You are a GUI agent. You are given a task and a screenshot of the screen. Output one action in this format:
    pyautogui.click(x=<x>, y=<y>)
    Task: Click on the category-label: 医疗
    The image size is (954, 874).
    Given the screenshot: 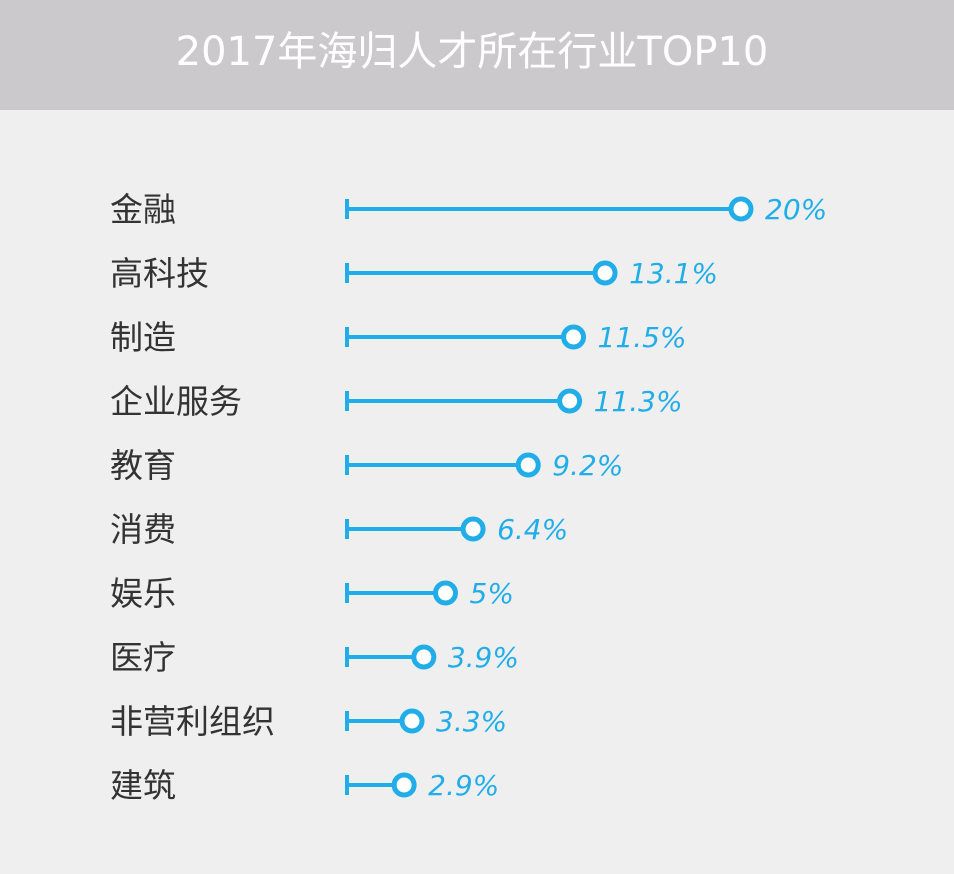 What is the action you would take?
    pyautogui.click(x=143, y=657)
    